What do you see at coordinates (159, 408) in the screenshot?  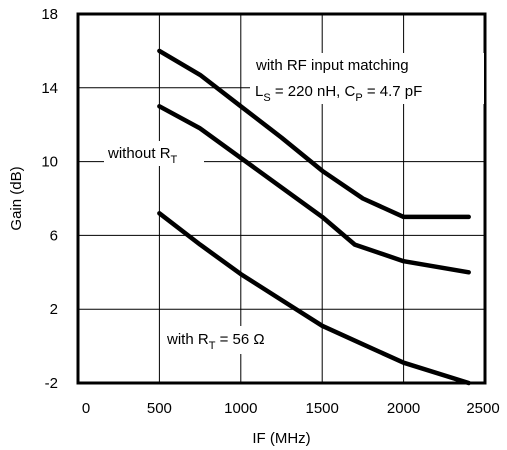 I see `x-tick-label: 500` at bounding box center [159, 408].